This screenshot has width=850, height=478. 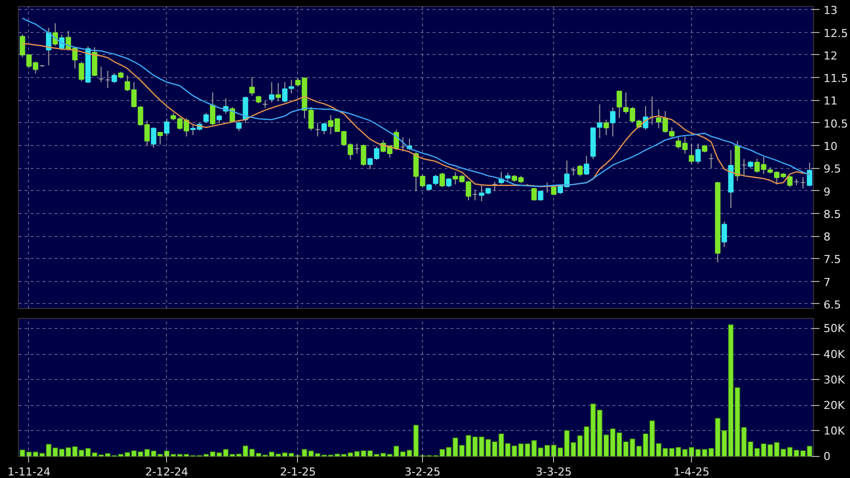 I want to click on y-tick-label: 10K, so click(x=835, y=431).